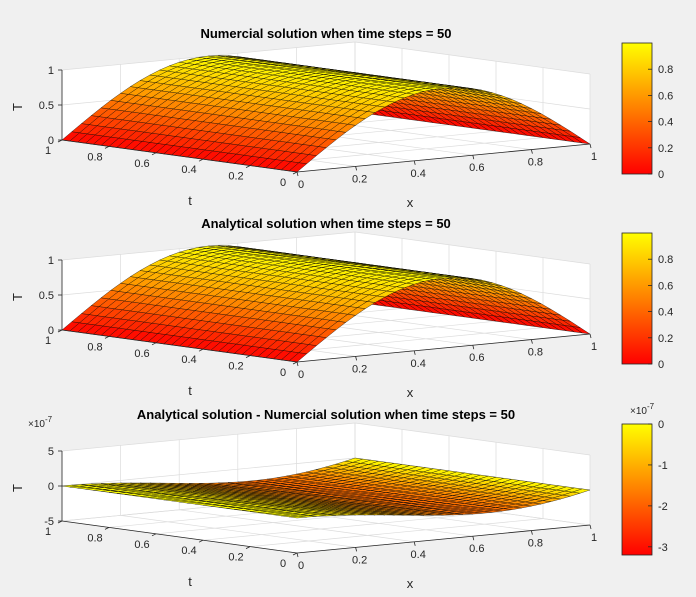  What do you see at coordinates (665, 96) in the screenshot?
I see `colorbar-tick-label: 0.6` at bounding box center [665, 96].